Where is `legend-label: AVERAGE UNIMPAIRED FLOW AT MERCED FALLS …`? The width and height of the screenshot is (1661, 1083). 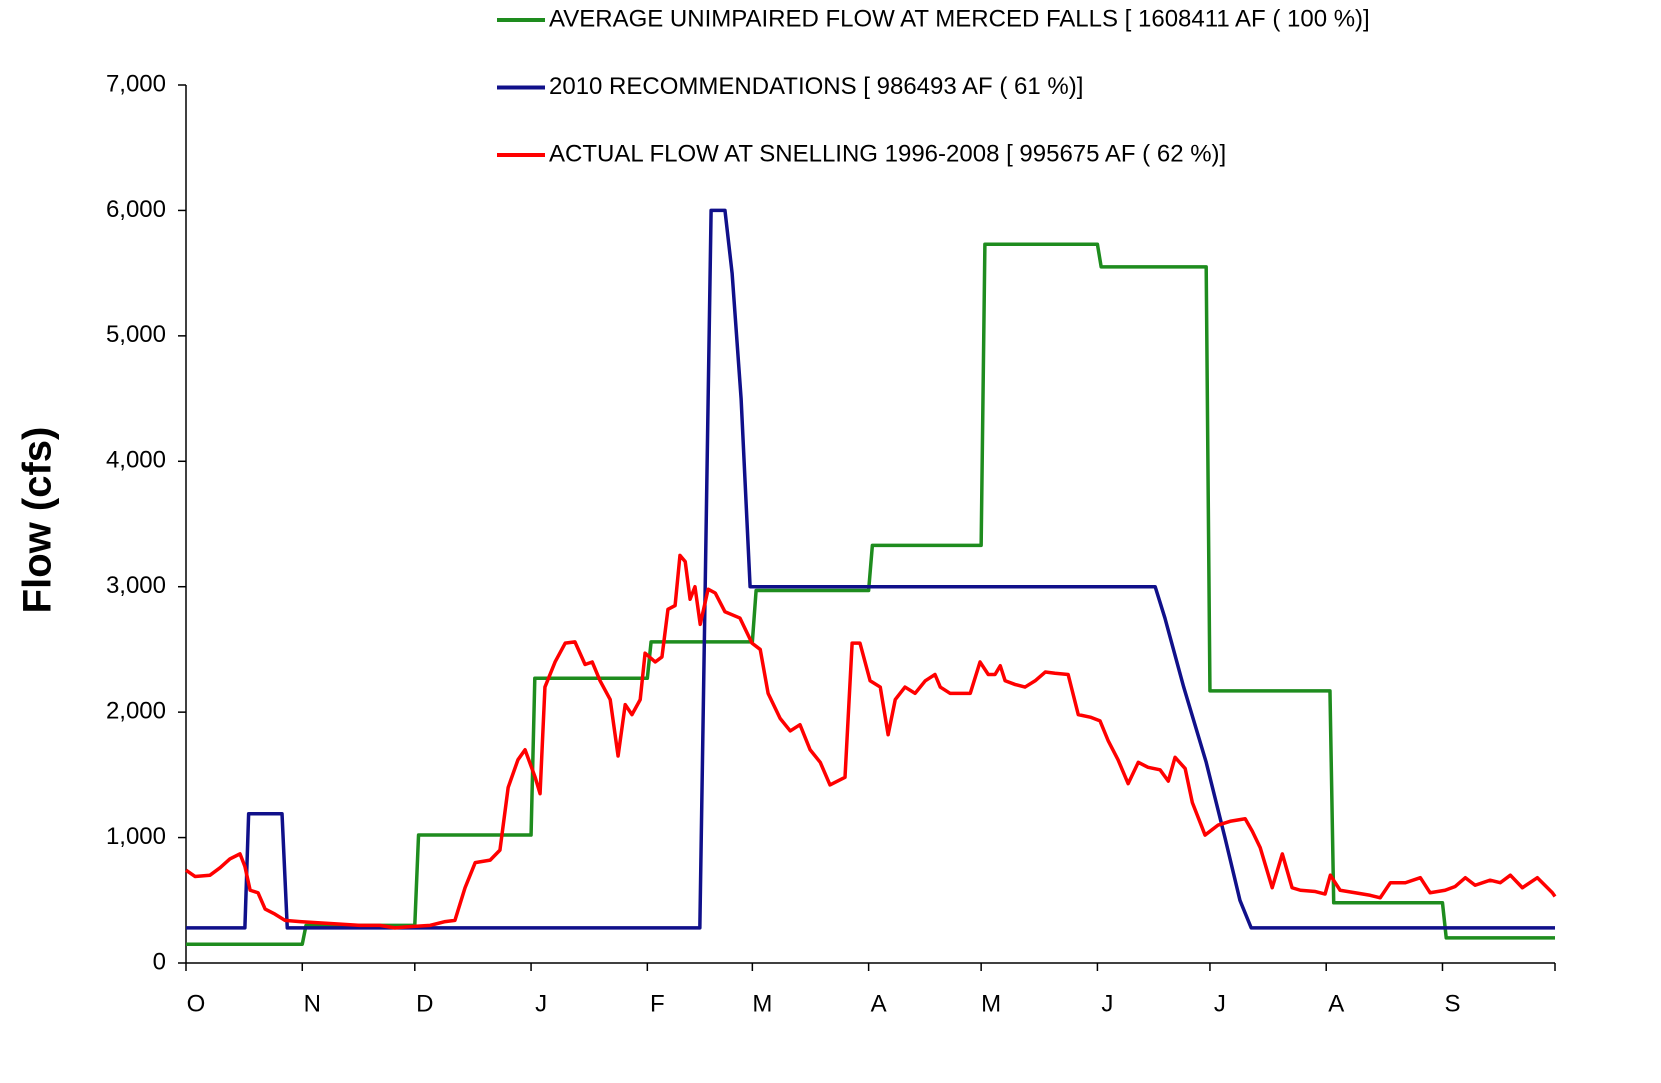
legend-label: AVERAGE UNIMPAIRED FLOW AT MERCED FALLS … is located at coordinates (959, 18).